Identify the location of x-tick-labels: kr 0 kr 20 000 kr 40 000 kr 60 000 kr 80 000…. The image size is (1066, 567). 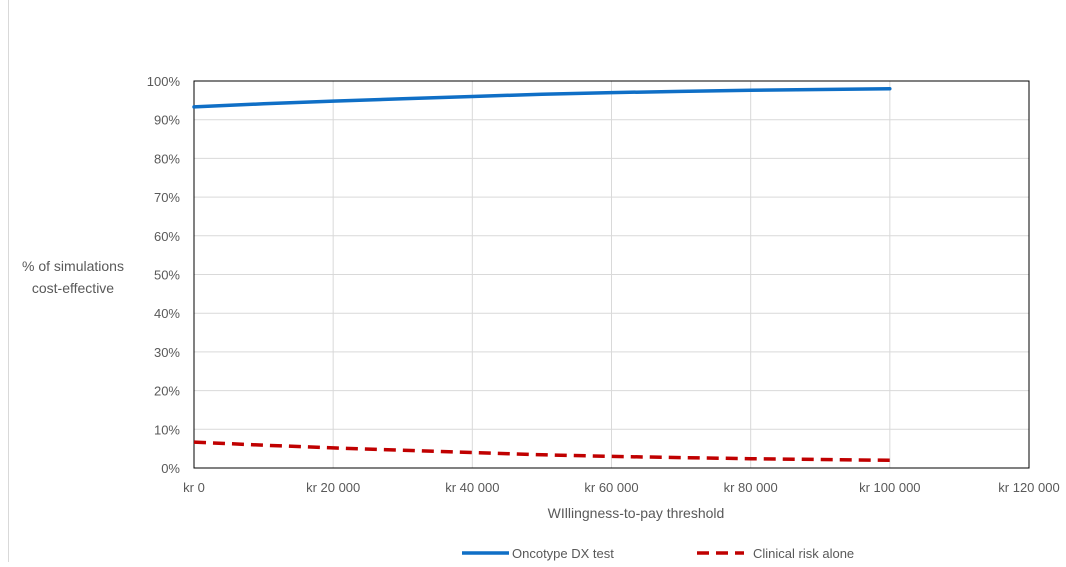
(621, 487).